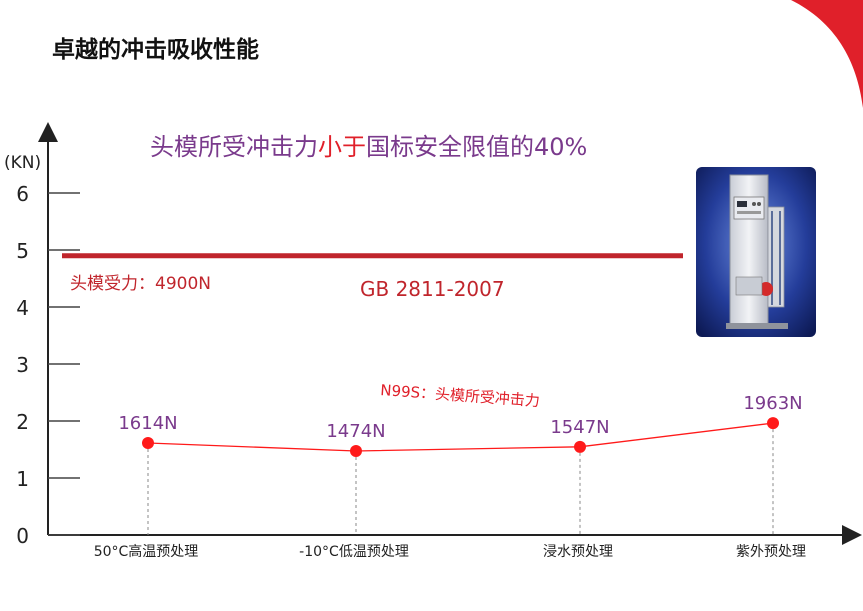  Describe the element at coordinates (578, 552) in the screenshot. I see `x-category-label: 浸水预处理` at that location.